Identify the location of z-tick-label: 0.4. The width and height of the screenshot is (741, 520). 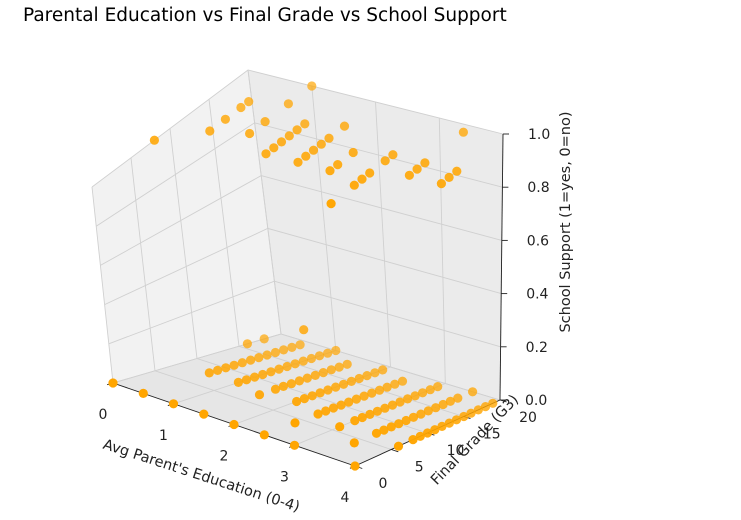
(537, 295).